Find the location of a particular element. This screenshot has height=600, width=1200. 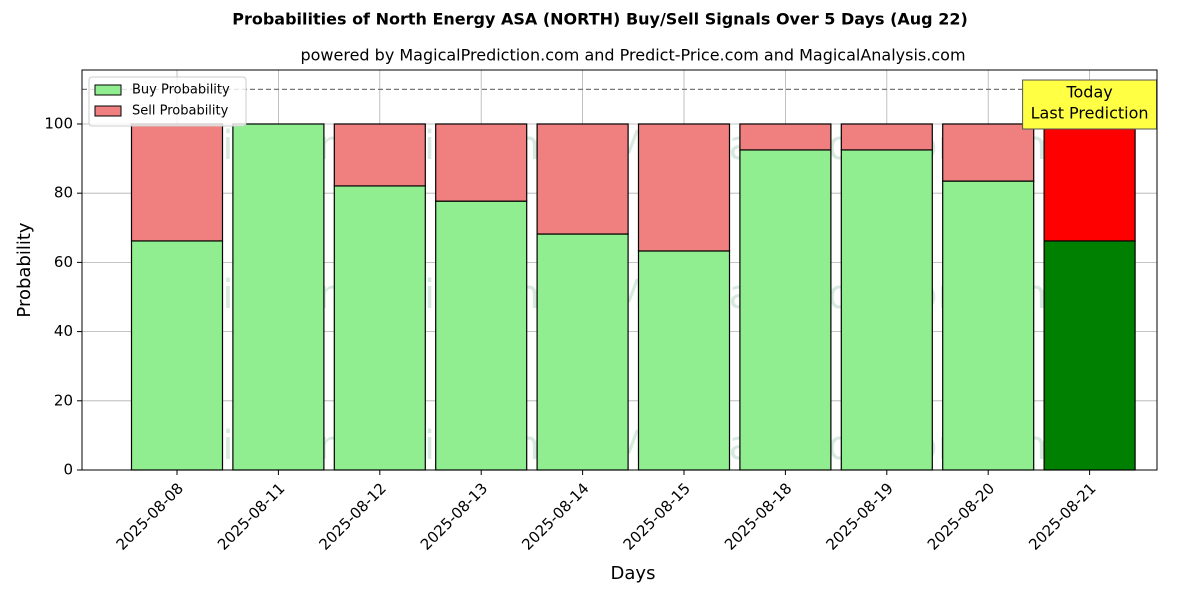

x-tick-label: 2025-08-12 is located at coordinates (352, 516).